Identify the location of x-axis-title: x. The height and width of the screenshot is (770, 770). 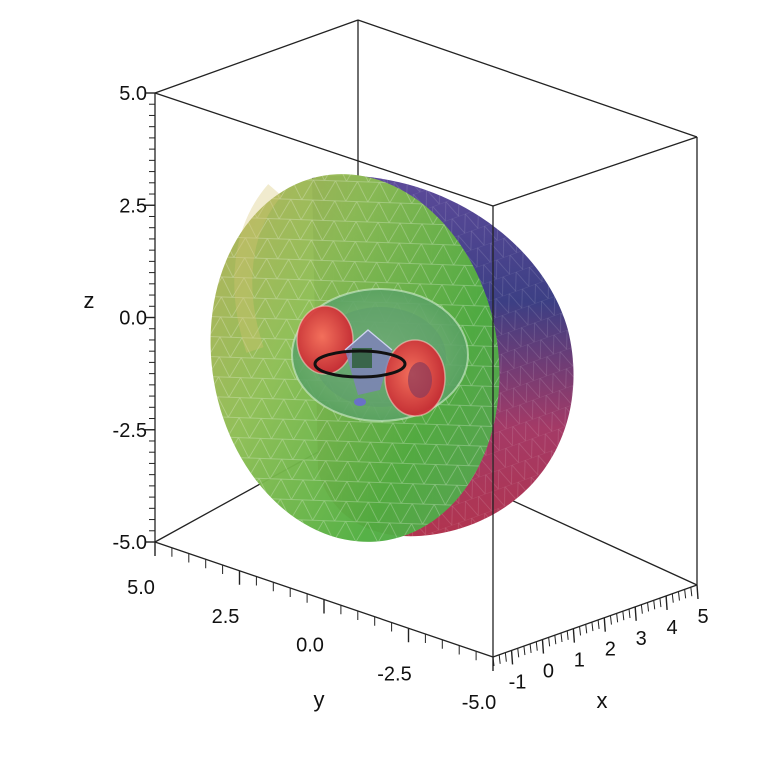
(602, 700).